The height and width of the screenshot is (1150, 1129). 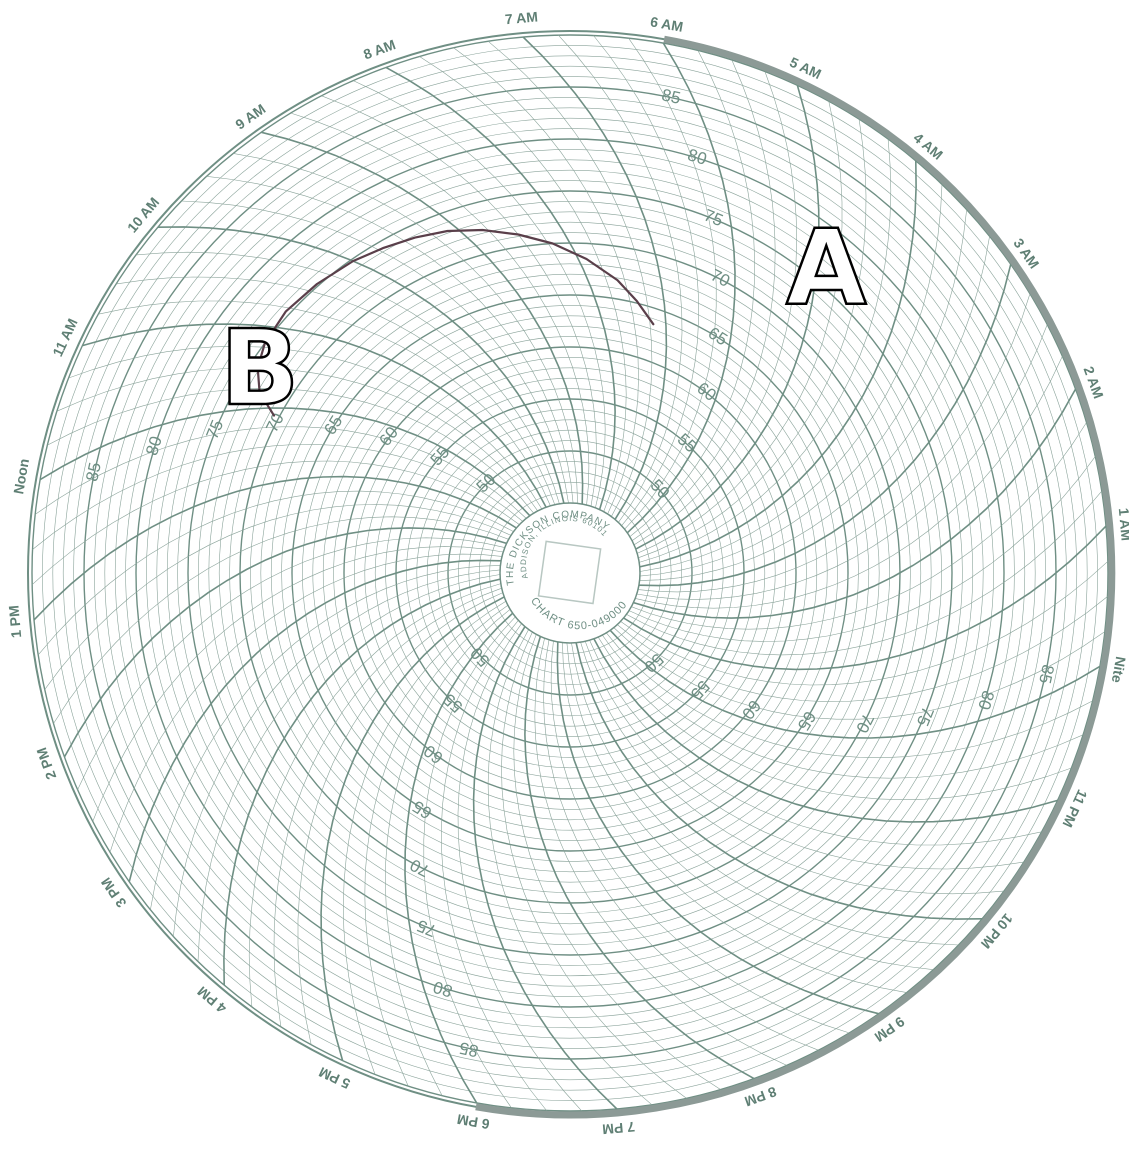 I want to click on hour-label: 7 AM, so click(x=521, y=17).